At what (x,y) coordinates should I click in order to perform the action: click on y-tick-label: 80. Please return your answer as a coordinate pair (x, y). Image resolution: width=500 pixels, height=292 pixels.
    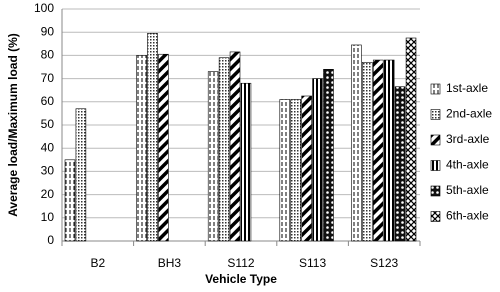
    Looking at the image, I should click on (48, 55).